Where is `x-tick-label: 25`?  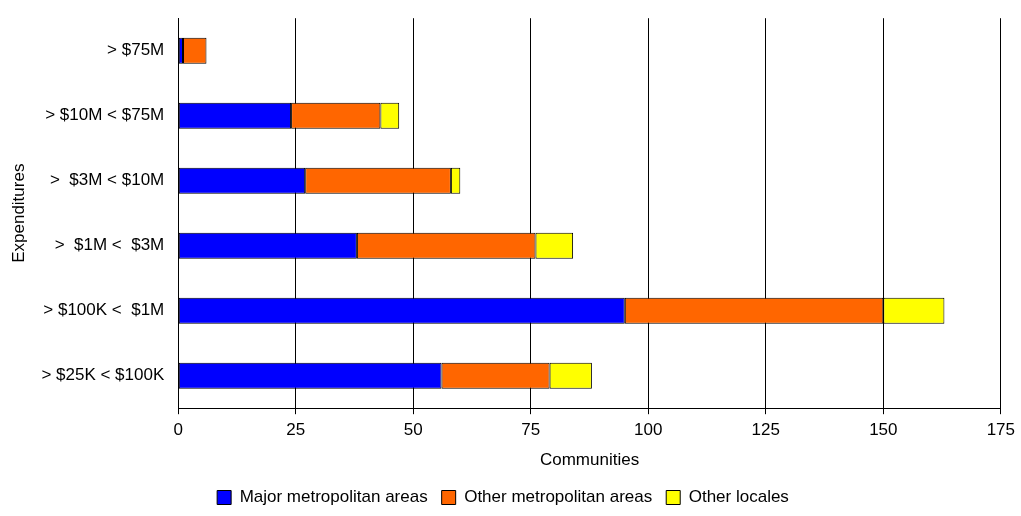
x-tick-label: 25 is located at coordinates (296, 430).